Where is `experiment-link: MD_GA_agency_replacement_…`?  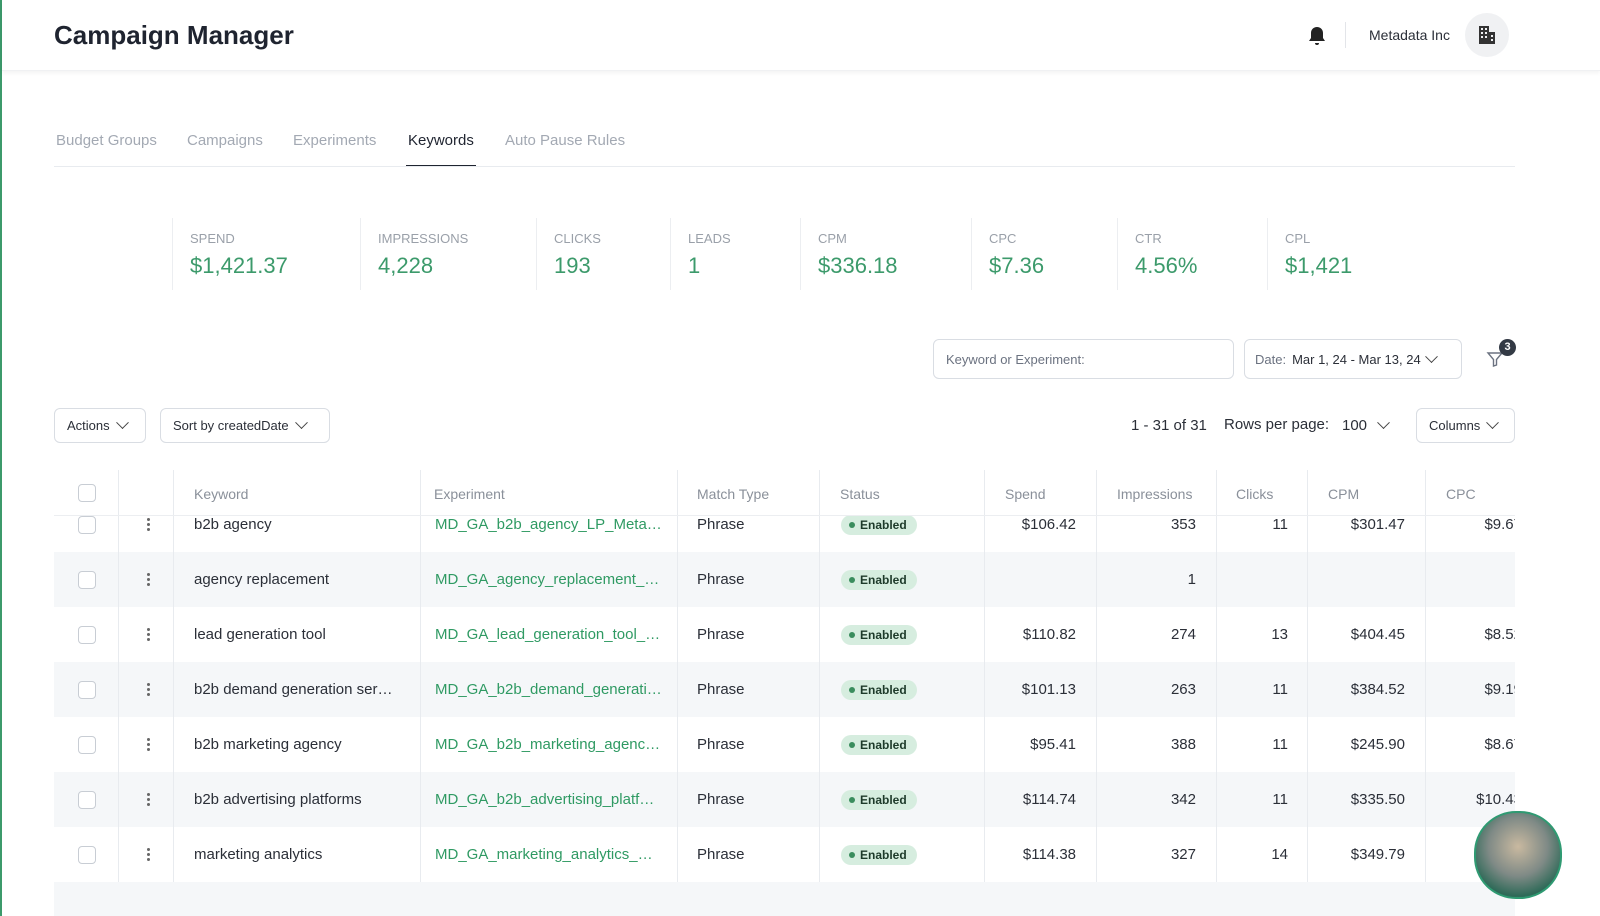 experiment-link: MD_GA_agency_replacement_… is located at coordinates (547, 579).